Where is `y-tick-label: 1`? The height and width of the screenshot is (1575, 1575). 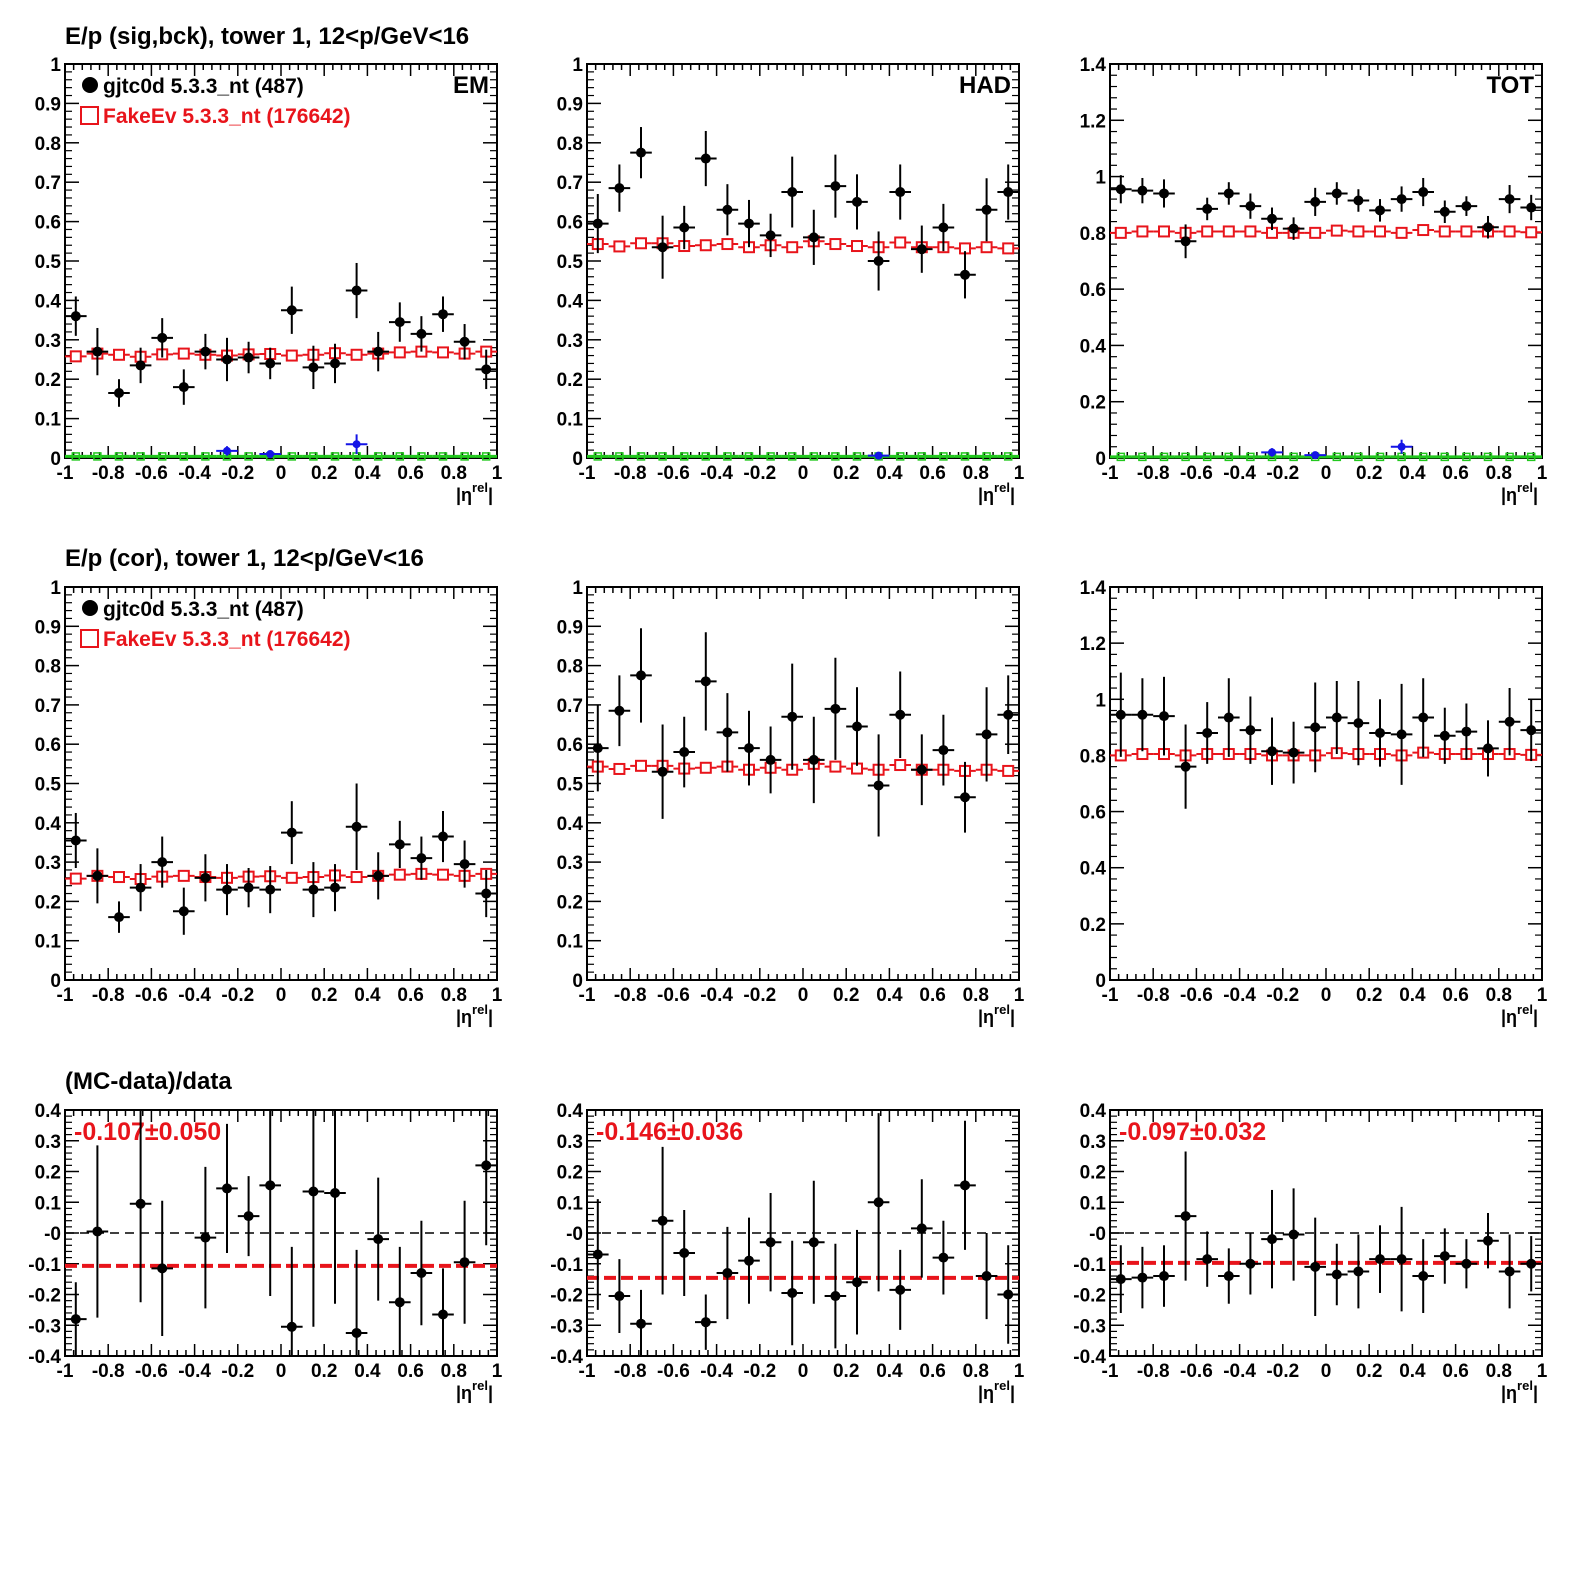 y-tick-label: 1 is located at coordinates (55, 588).